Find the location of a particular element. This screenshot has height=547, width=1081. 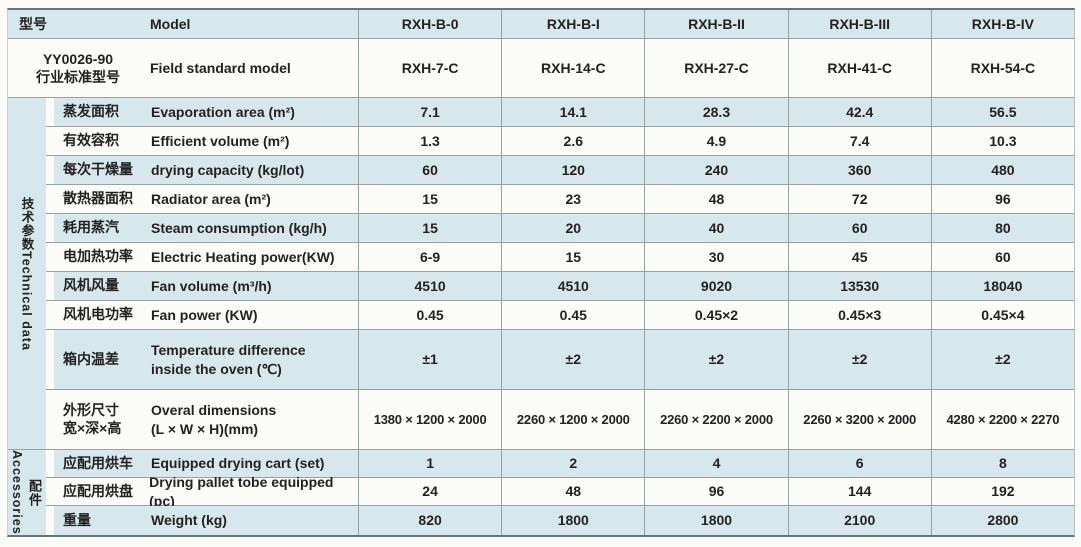

value-cell: 7.1 is located at coordinates (430, 112).